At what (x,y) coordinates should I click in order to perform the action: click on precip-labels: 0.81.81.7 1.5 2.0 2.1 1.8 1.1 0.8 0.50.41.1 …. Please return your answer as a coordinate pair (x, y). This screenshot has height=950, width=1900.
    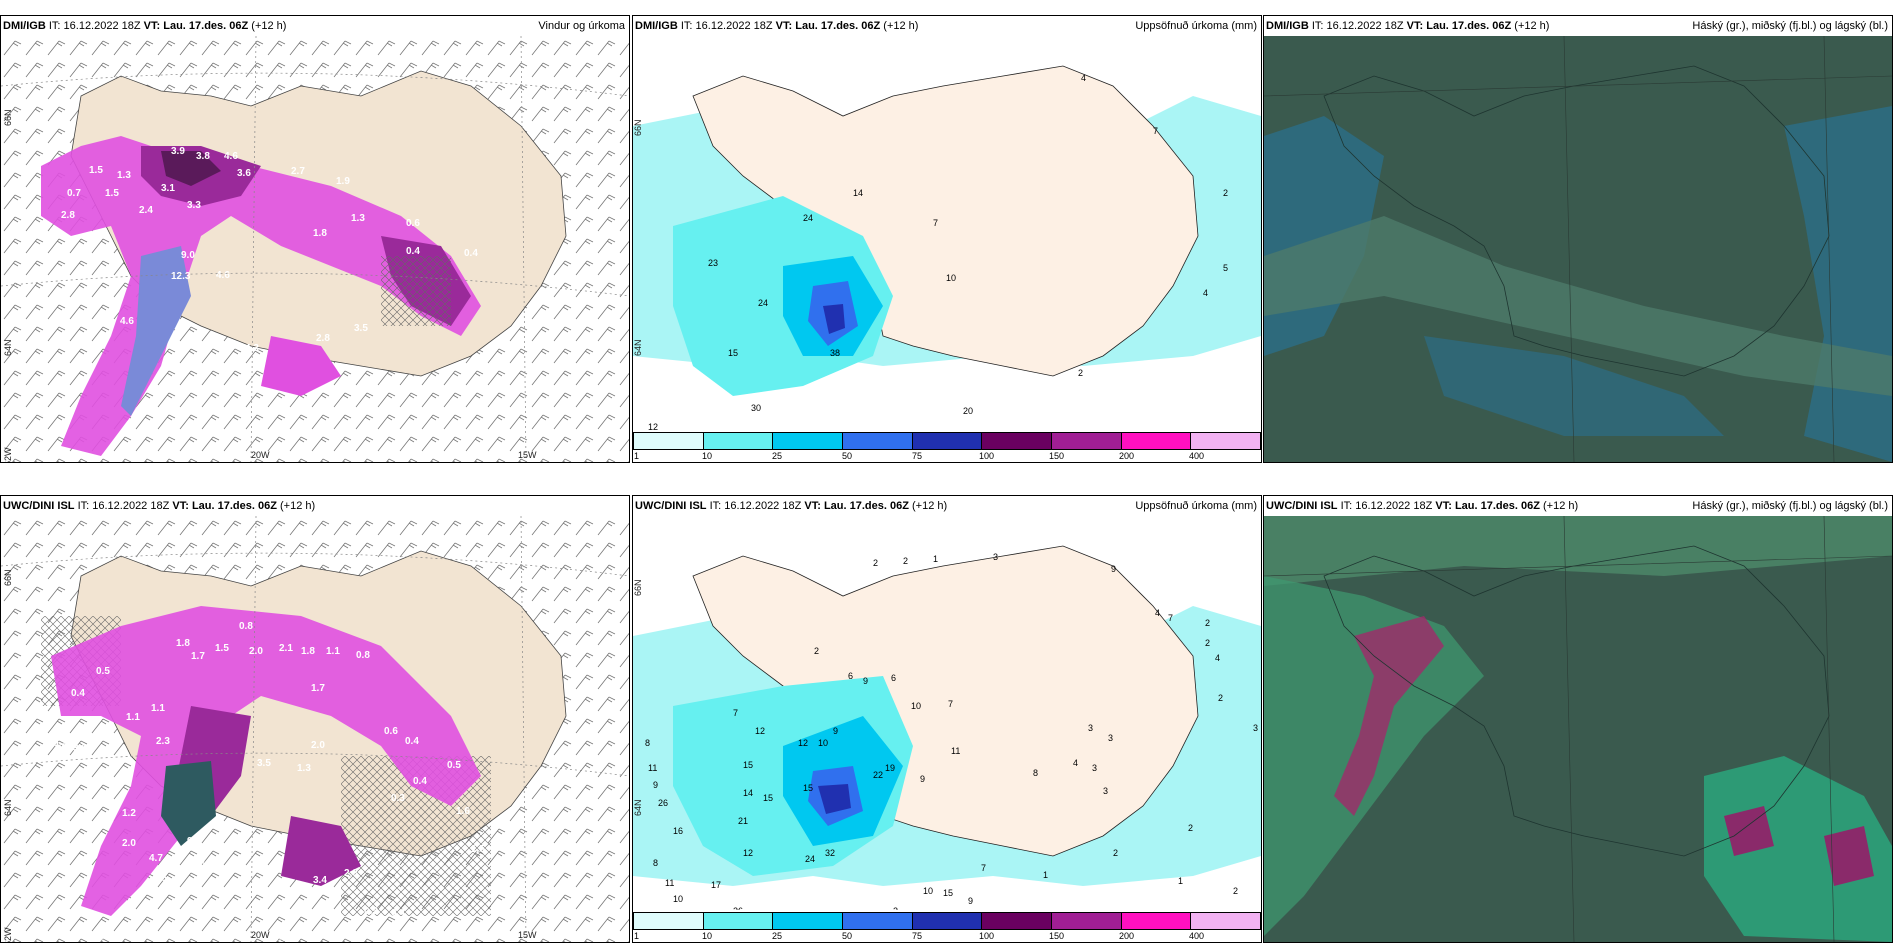
    Looking at the image, I should click on (269, 781).